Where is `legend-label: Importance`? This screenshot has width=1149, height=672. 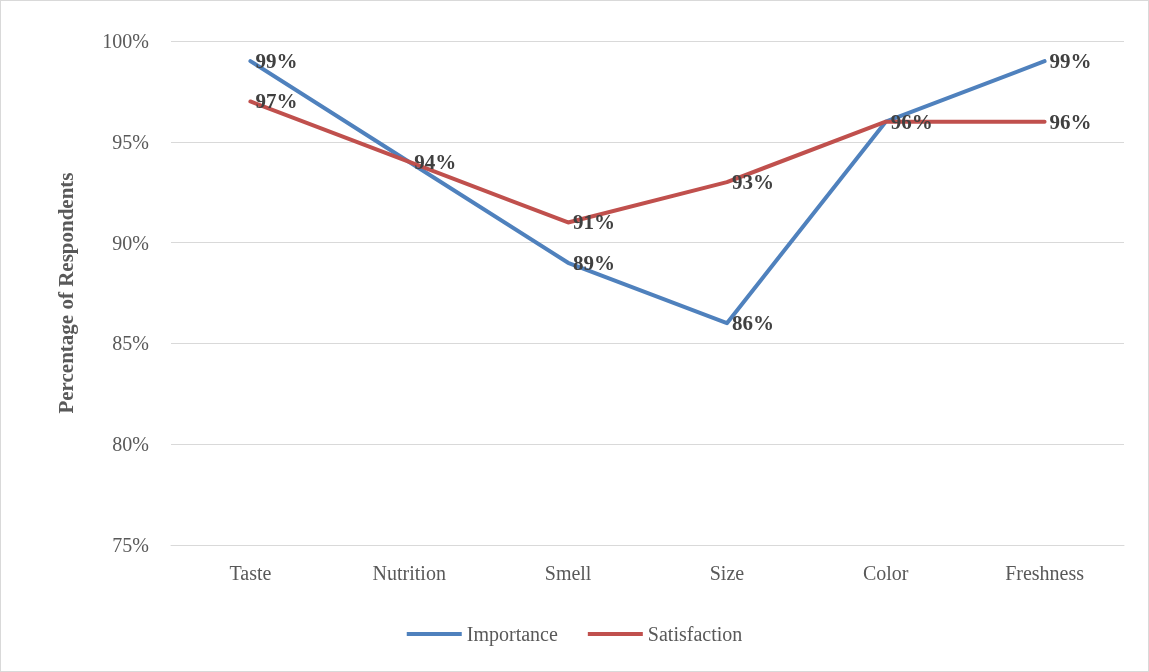
legend-label: Importance is located at coordinates (512, 634).